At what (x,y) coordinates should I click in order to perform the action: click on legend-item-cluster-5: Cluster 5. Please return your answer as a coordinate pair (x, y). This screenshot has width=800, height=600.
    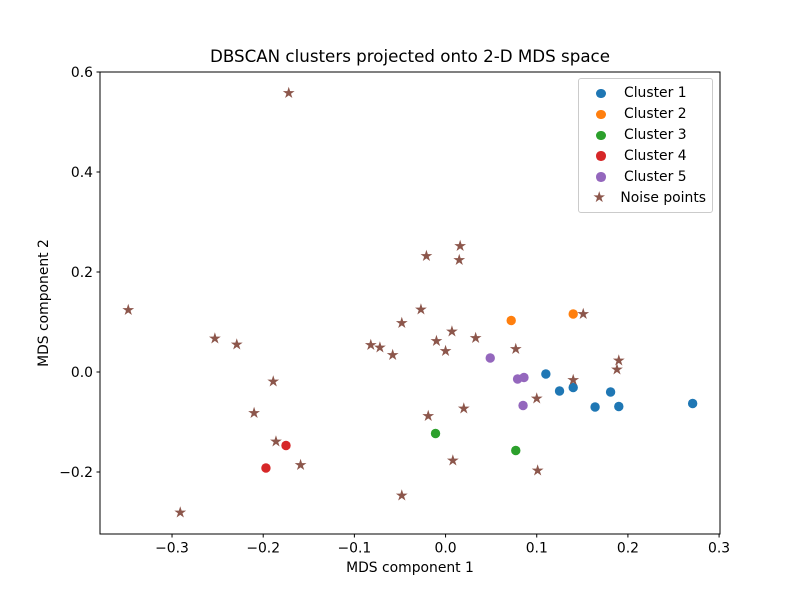
    Looking at the image, I should click on (646, 177).